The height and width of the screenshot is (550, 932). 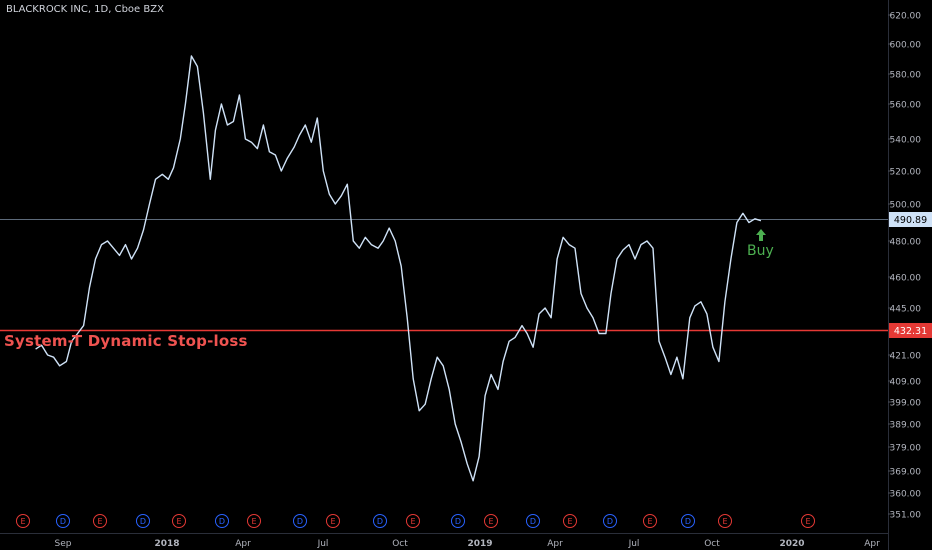 What do you see at coordinates (760, 251) in the screenshot?
I see `buy-label: Buy` at bounding box center [760, 251].